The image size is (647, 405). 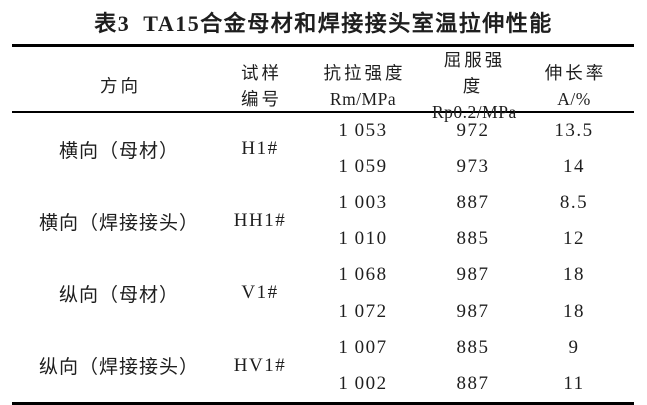 What do you see at coordinates (574, 131) in the screenshot?
I see `a-cell: 13.5` at bounding box center [574, 131].